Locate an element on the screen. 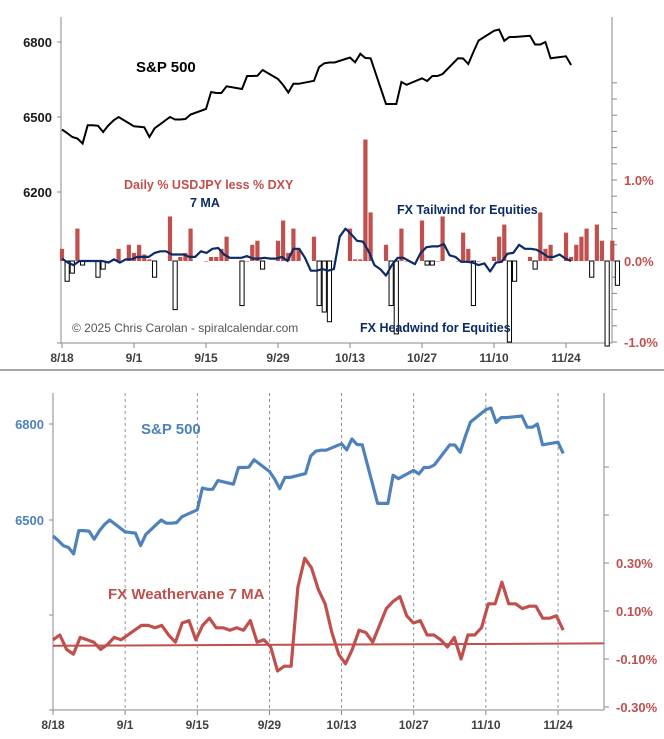 The image size is (664, 739). x-axis-tick-label: 11/24 is located at coordinates (566, 358).